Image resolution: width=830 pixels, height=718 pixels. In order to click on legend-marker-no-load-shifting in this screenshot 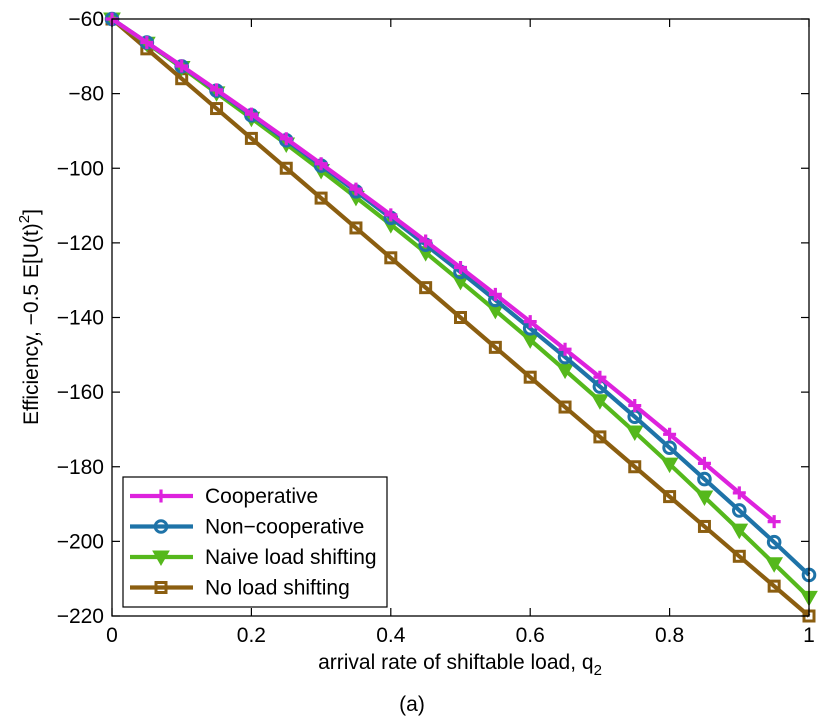, I will do `click(161, 587)`.